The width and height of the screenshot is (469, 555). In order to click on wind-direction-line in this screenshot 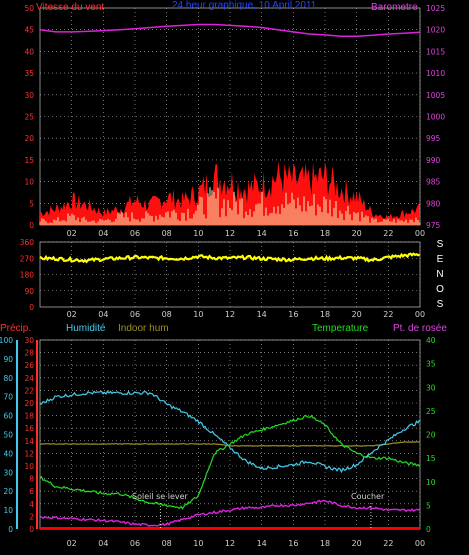, I will do `click(229, 258)`.